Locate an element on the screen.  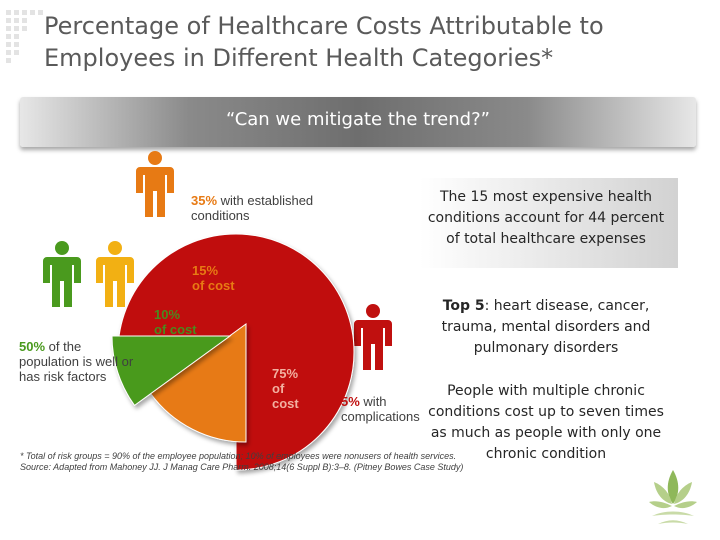
pie-slice-complications is located at coordinates (236, 352).